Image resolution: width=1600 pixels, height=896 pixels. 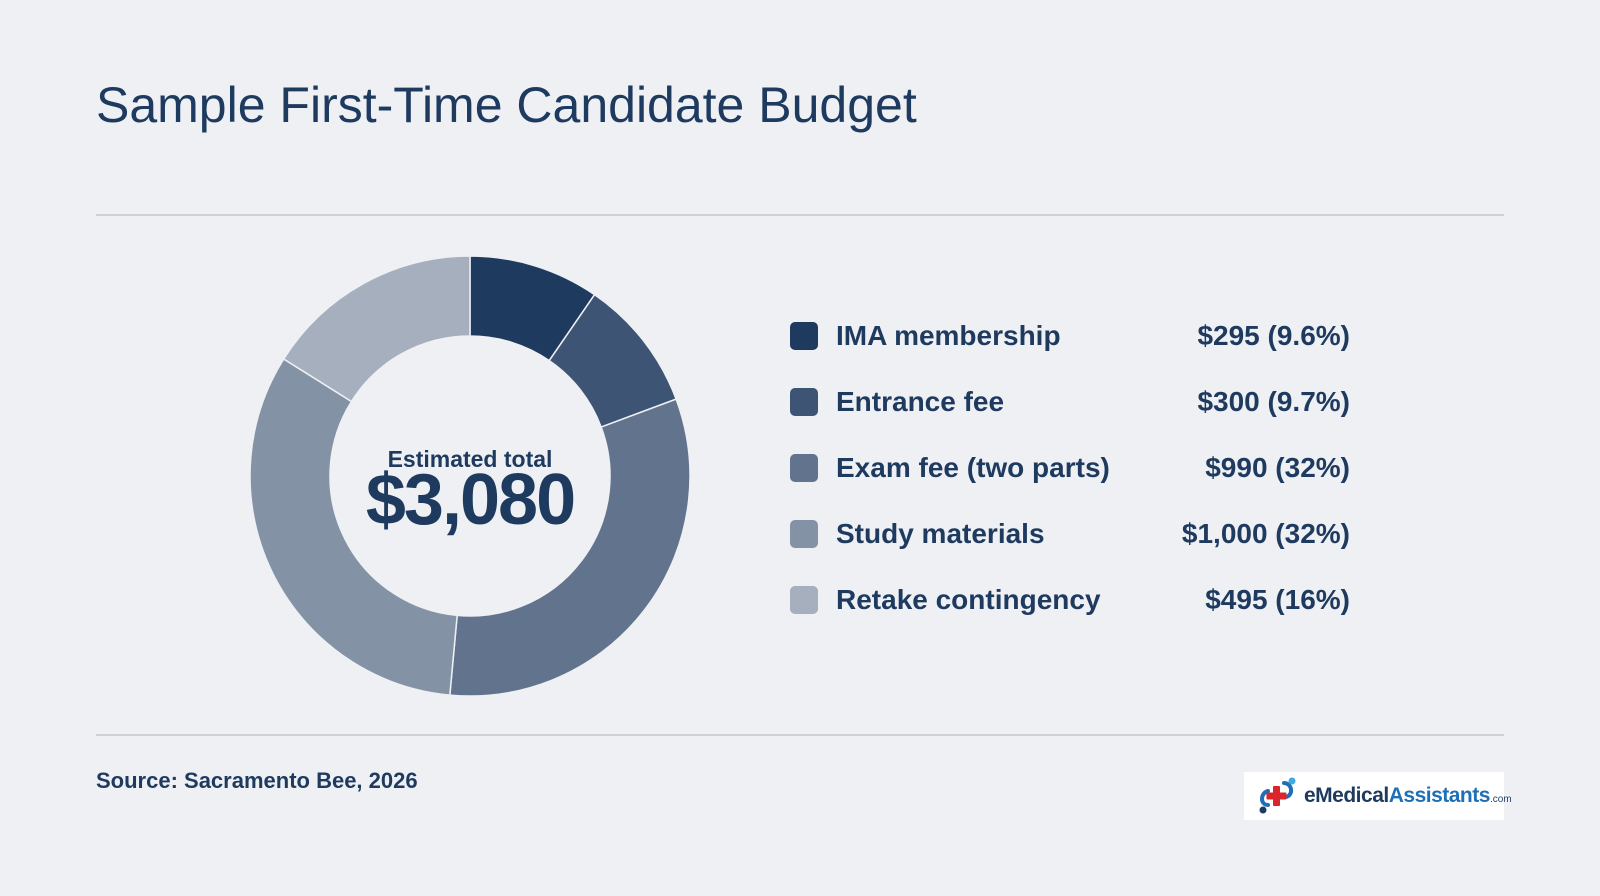 What do you see at coordinates (376, 329) in the screenshot?
I see `donut-slice-retake-contingency` at bounding box center [376, 329].